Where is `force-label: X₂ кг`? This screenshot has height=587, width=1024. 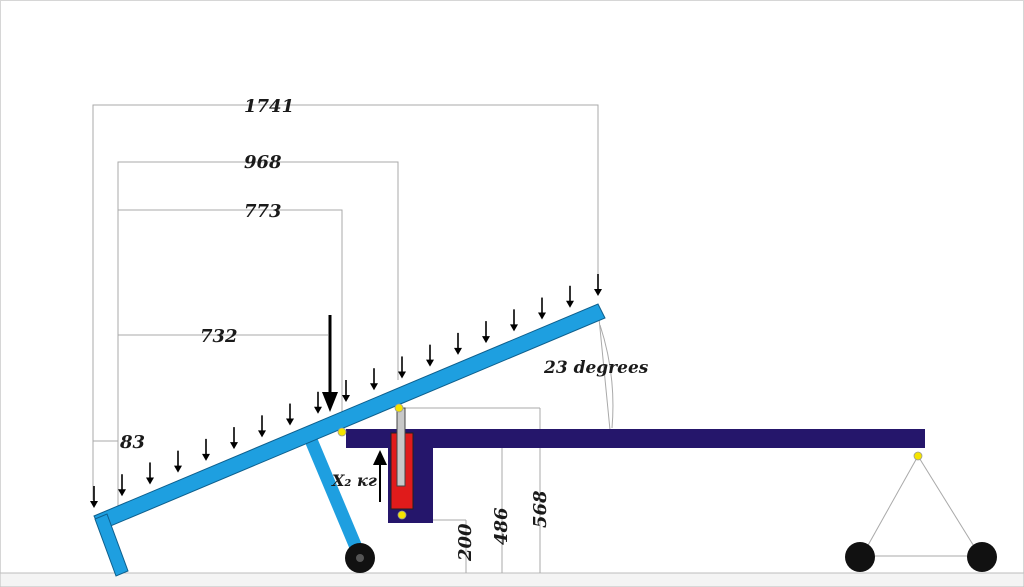 force-label: X₂ кг is located at coordinates (354, 480).